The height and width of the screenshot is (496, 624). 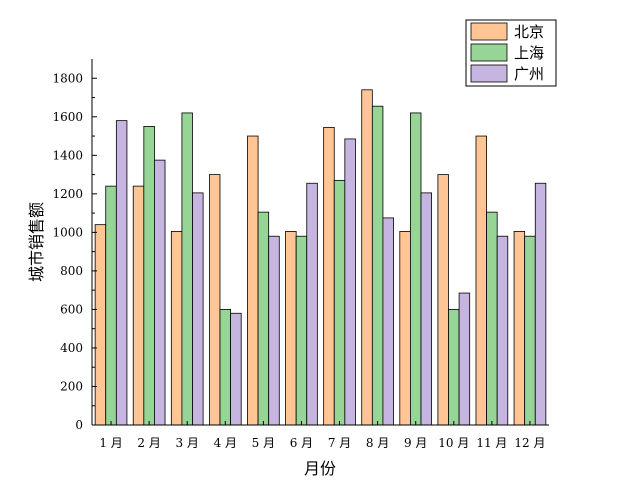 What do you see at coordinates (138, 305) in the screenshot?
I see `bar-北京-2` at bounding box center [138, 305].